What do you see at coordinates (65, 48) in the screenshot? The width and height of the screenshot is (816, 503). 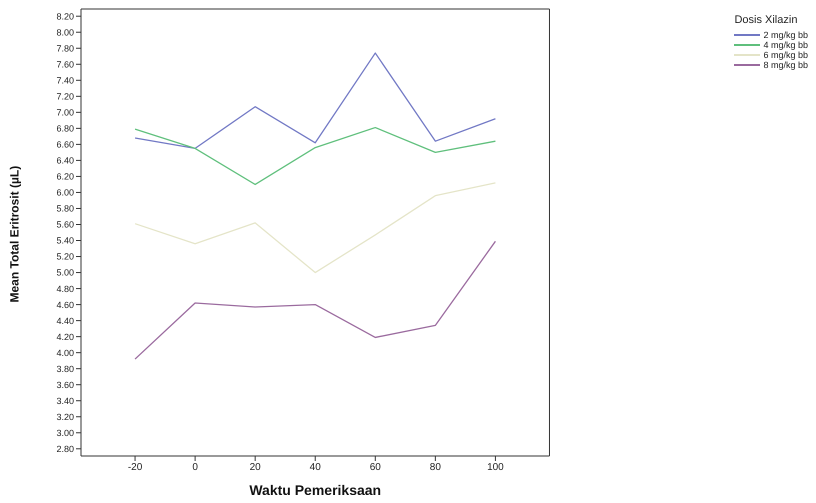 I see `y-tick-label: 7.80` at bounding box center [65, 48].